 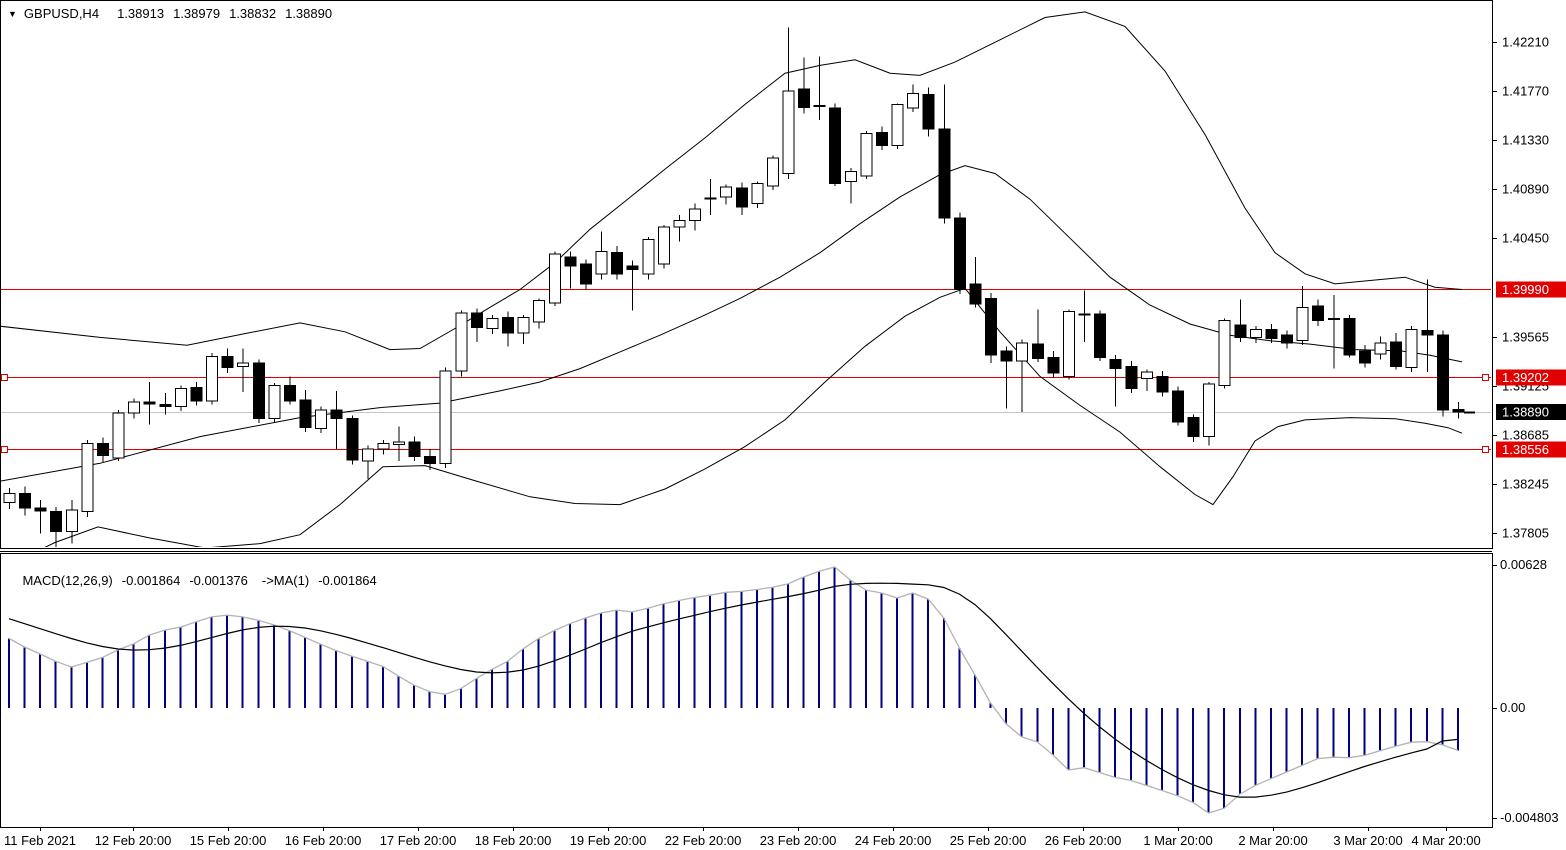 I want to click on price-badge, so click(x=1531, y=377).